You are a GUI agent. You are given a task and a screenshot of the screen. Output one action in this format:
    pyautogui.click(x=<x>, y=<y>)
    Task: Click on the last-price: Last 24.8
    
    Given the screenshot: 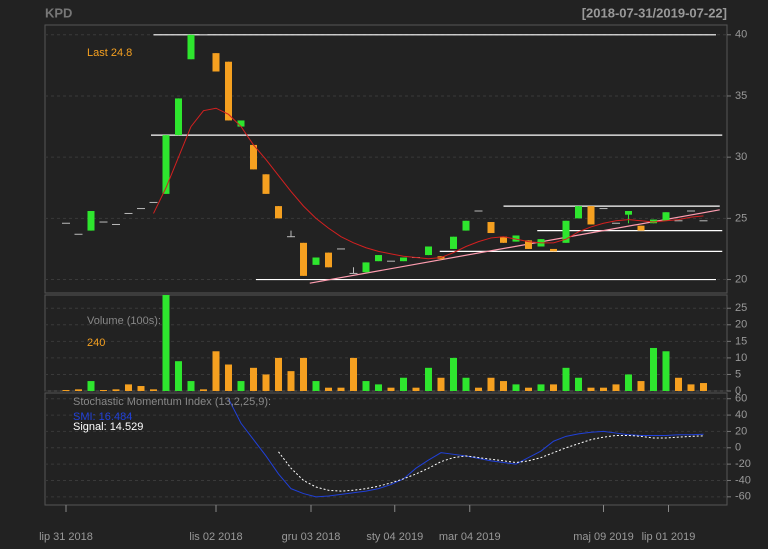 What is the action you would take?
    pyautogui.click(x=109, y=53)
    